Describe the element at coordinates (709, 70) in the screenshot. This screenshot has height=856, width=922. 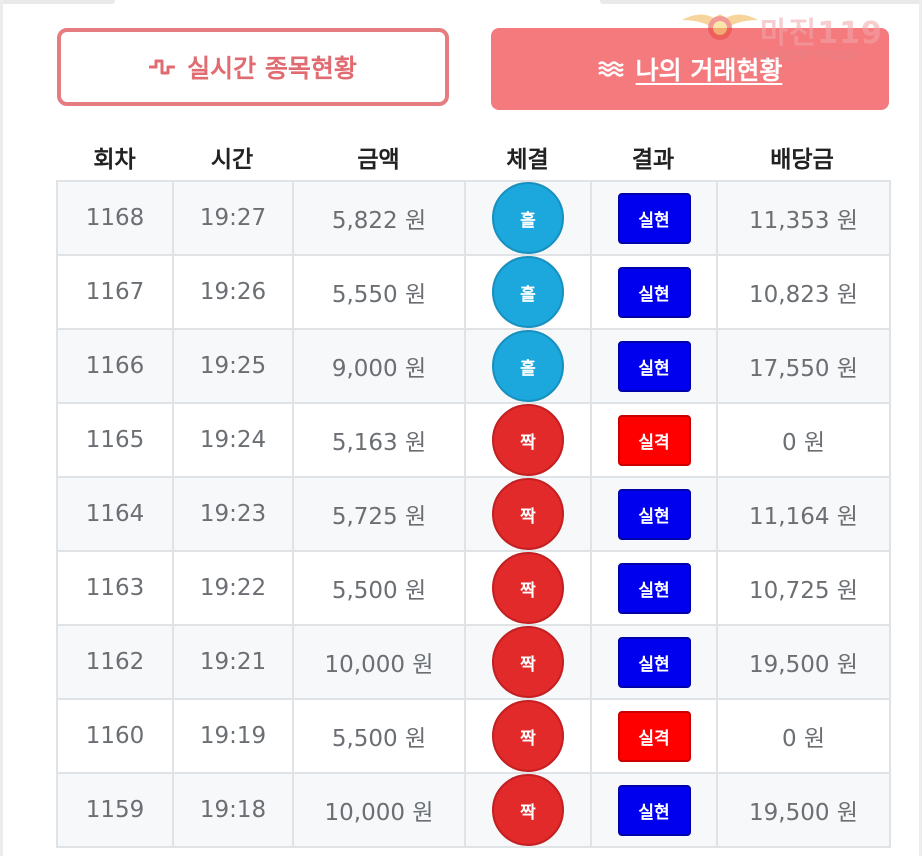
I see `my-trade-status-label: 나의 거래현황` at that location.